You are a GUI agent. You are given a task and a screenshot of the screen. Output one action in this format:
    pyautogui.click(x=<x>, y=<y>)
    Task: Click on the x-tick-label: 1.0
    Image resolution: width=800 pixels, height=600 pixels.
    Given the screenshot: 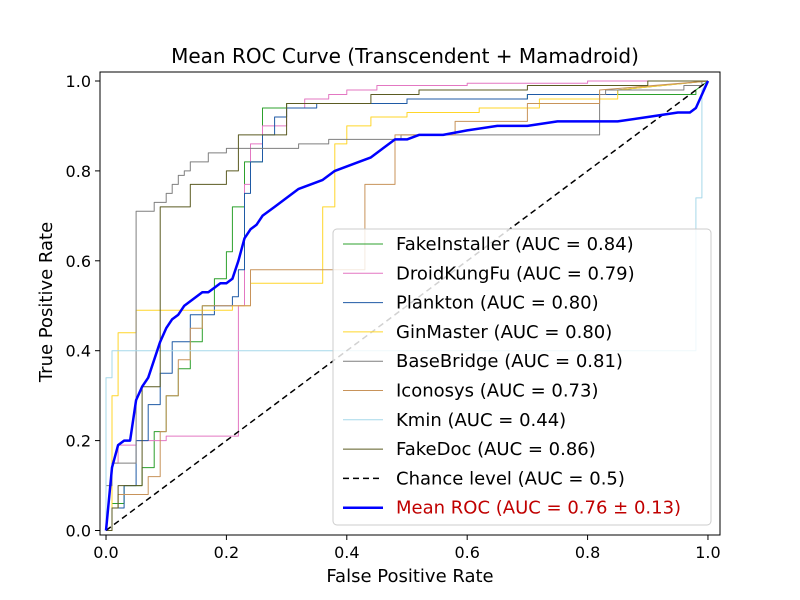 What is the action you would take?
    pyautogui.click(x=707, y=552)
    